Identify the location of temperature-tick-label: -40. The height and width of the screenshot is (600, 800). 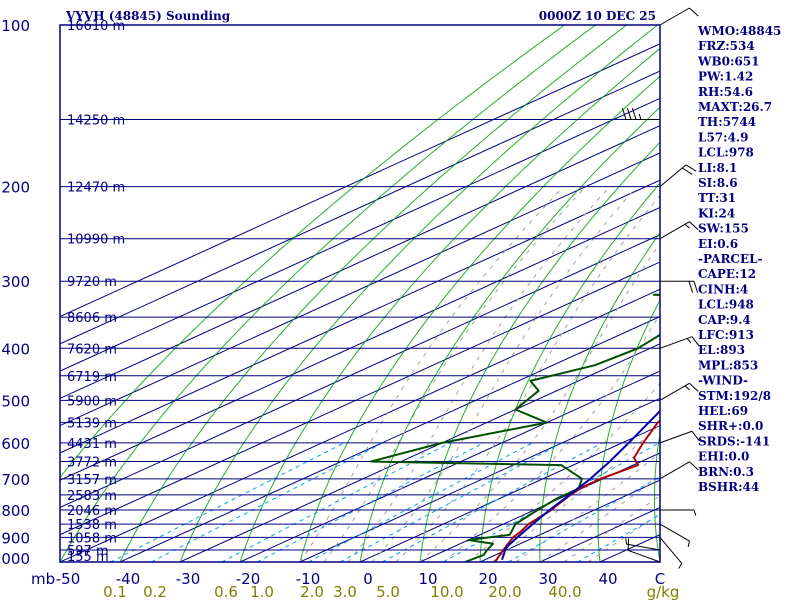
(128, 579).